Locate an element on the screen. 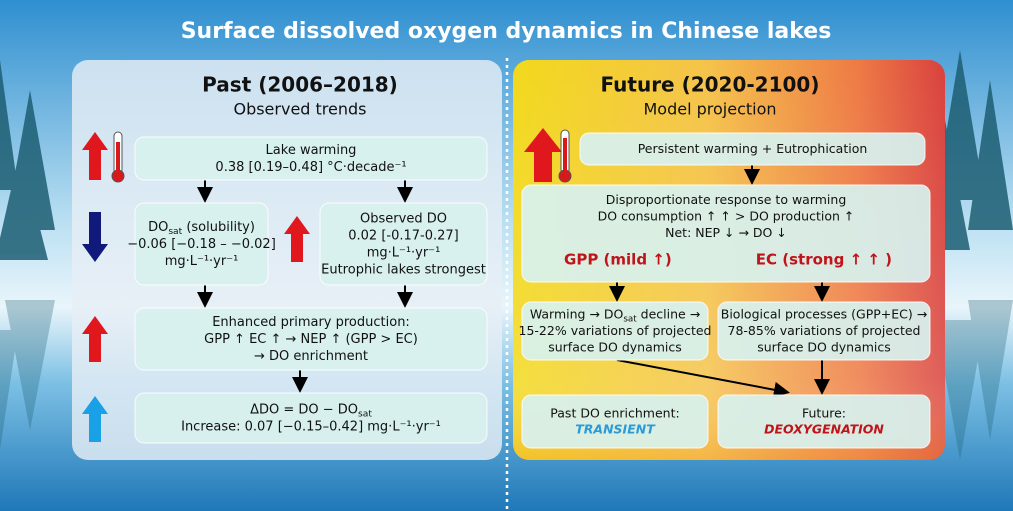 The height and width of the screenshot is (511, 1013). down-arrow-blue is located at coordinates (95, 237).